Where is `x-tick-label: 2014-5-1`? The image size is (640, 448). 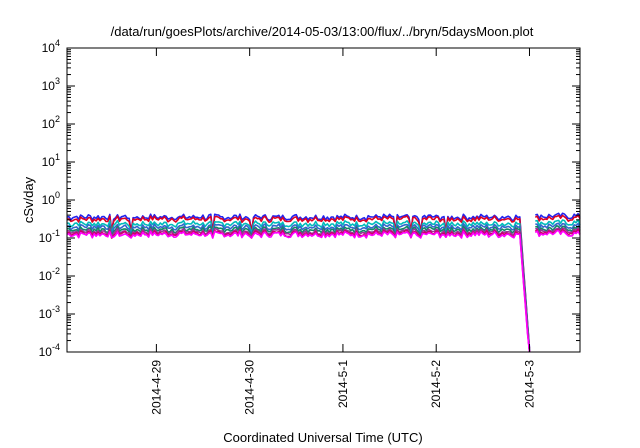 x-tick-label: 2014-5-1 is located at coordinates (343, 384).